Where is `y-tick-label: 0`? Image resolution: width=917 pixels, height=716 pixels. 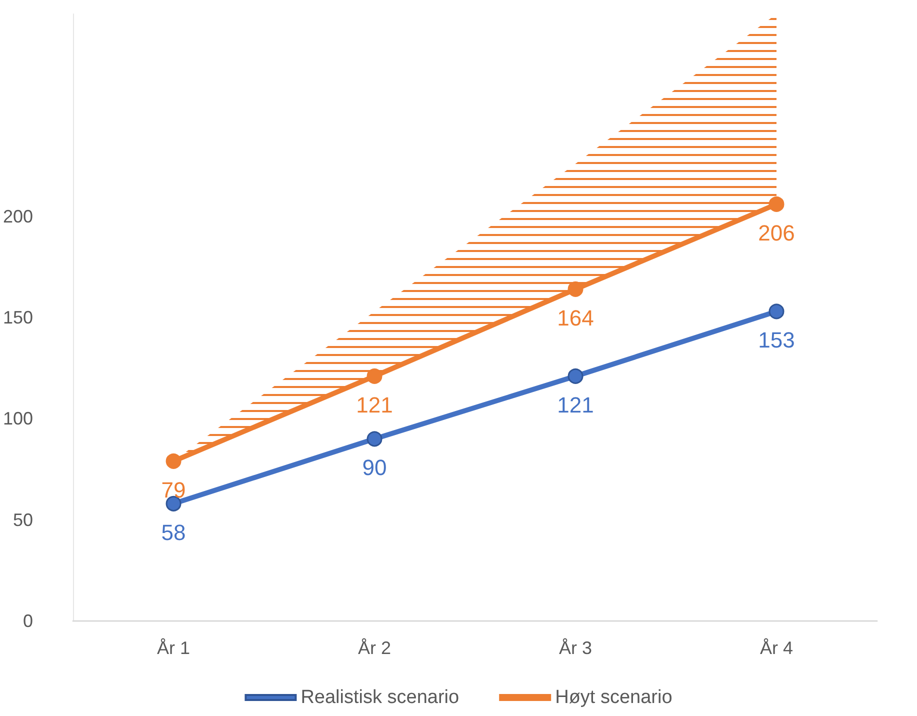
y-tick-label: 0 is located at coordinates (28, 621).